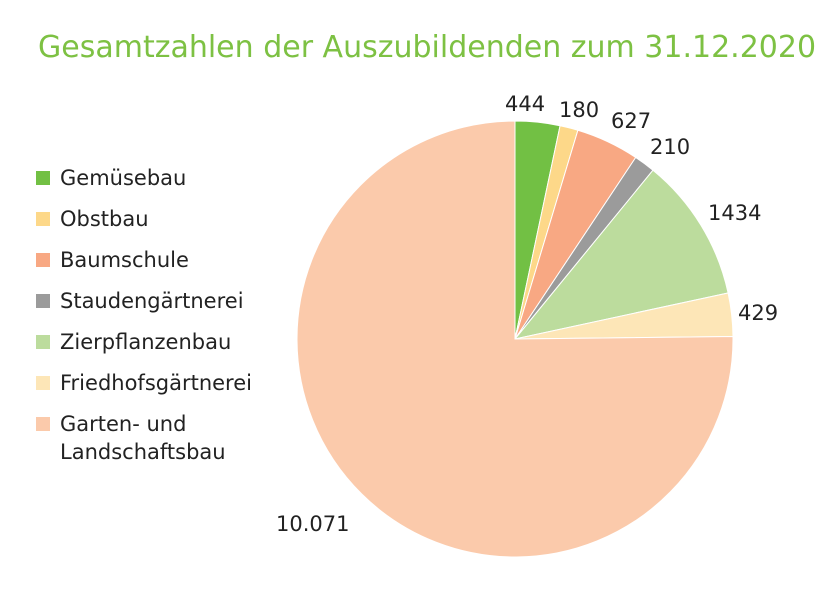  I want to click on data-label: 10.071, so click(312, 524).